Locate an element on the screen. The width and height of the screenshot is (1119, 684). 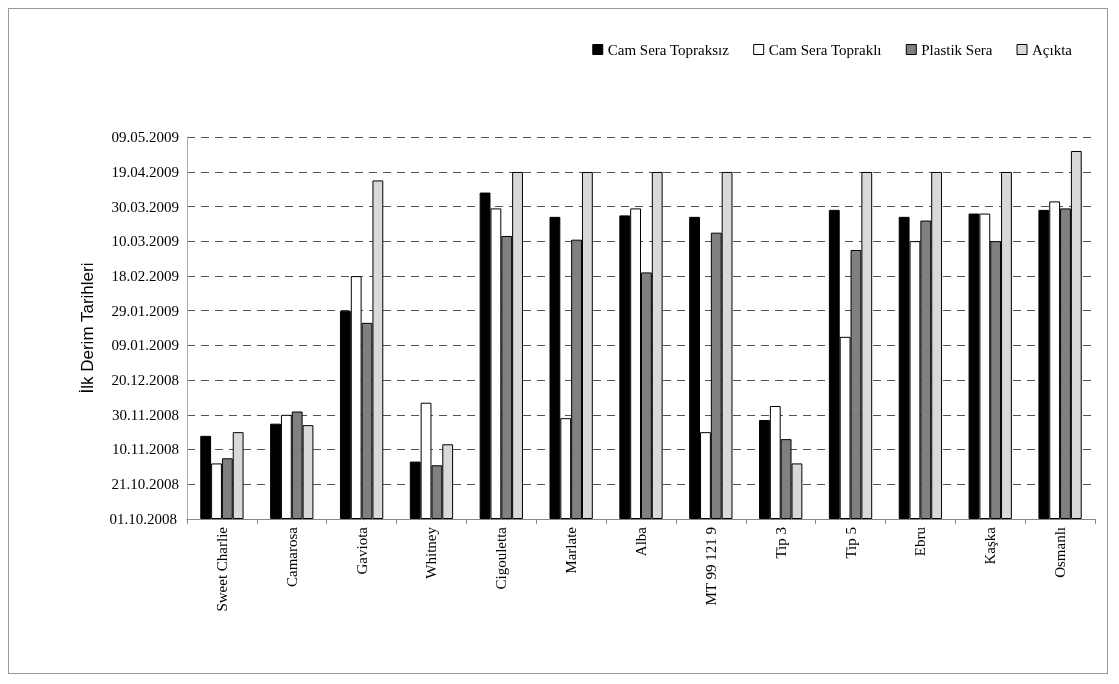
ref-line-label: 30.11.2008 is located at coordinates (145, 414).